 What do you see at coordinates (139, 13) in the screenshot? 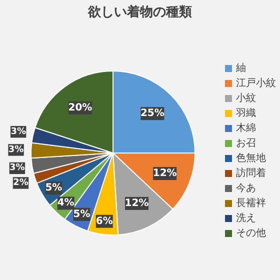
I see `chart-title: 欲しい着物の種類` at bounding box center [139, 13].